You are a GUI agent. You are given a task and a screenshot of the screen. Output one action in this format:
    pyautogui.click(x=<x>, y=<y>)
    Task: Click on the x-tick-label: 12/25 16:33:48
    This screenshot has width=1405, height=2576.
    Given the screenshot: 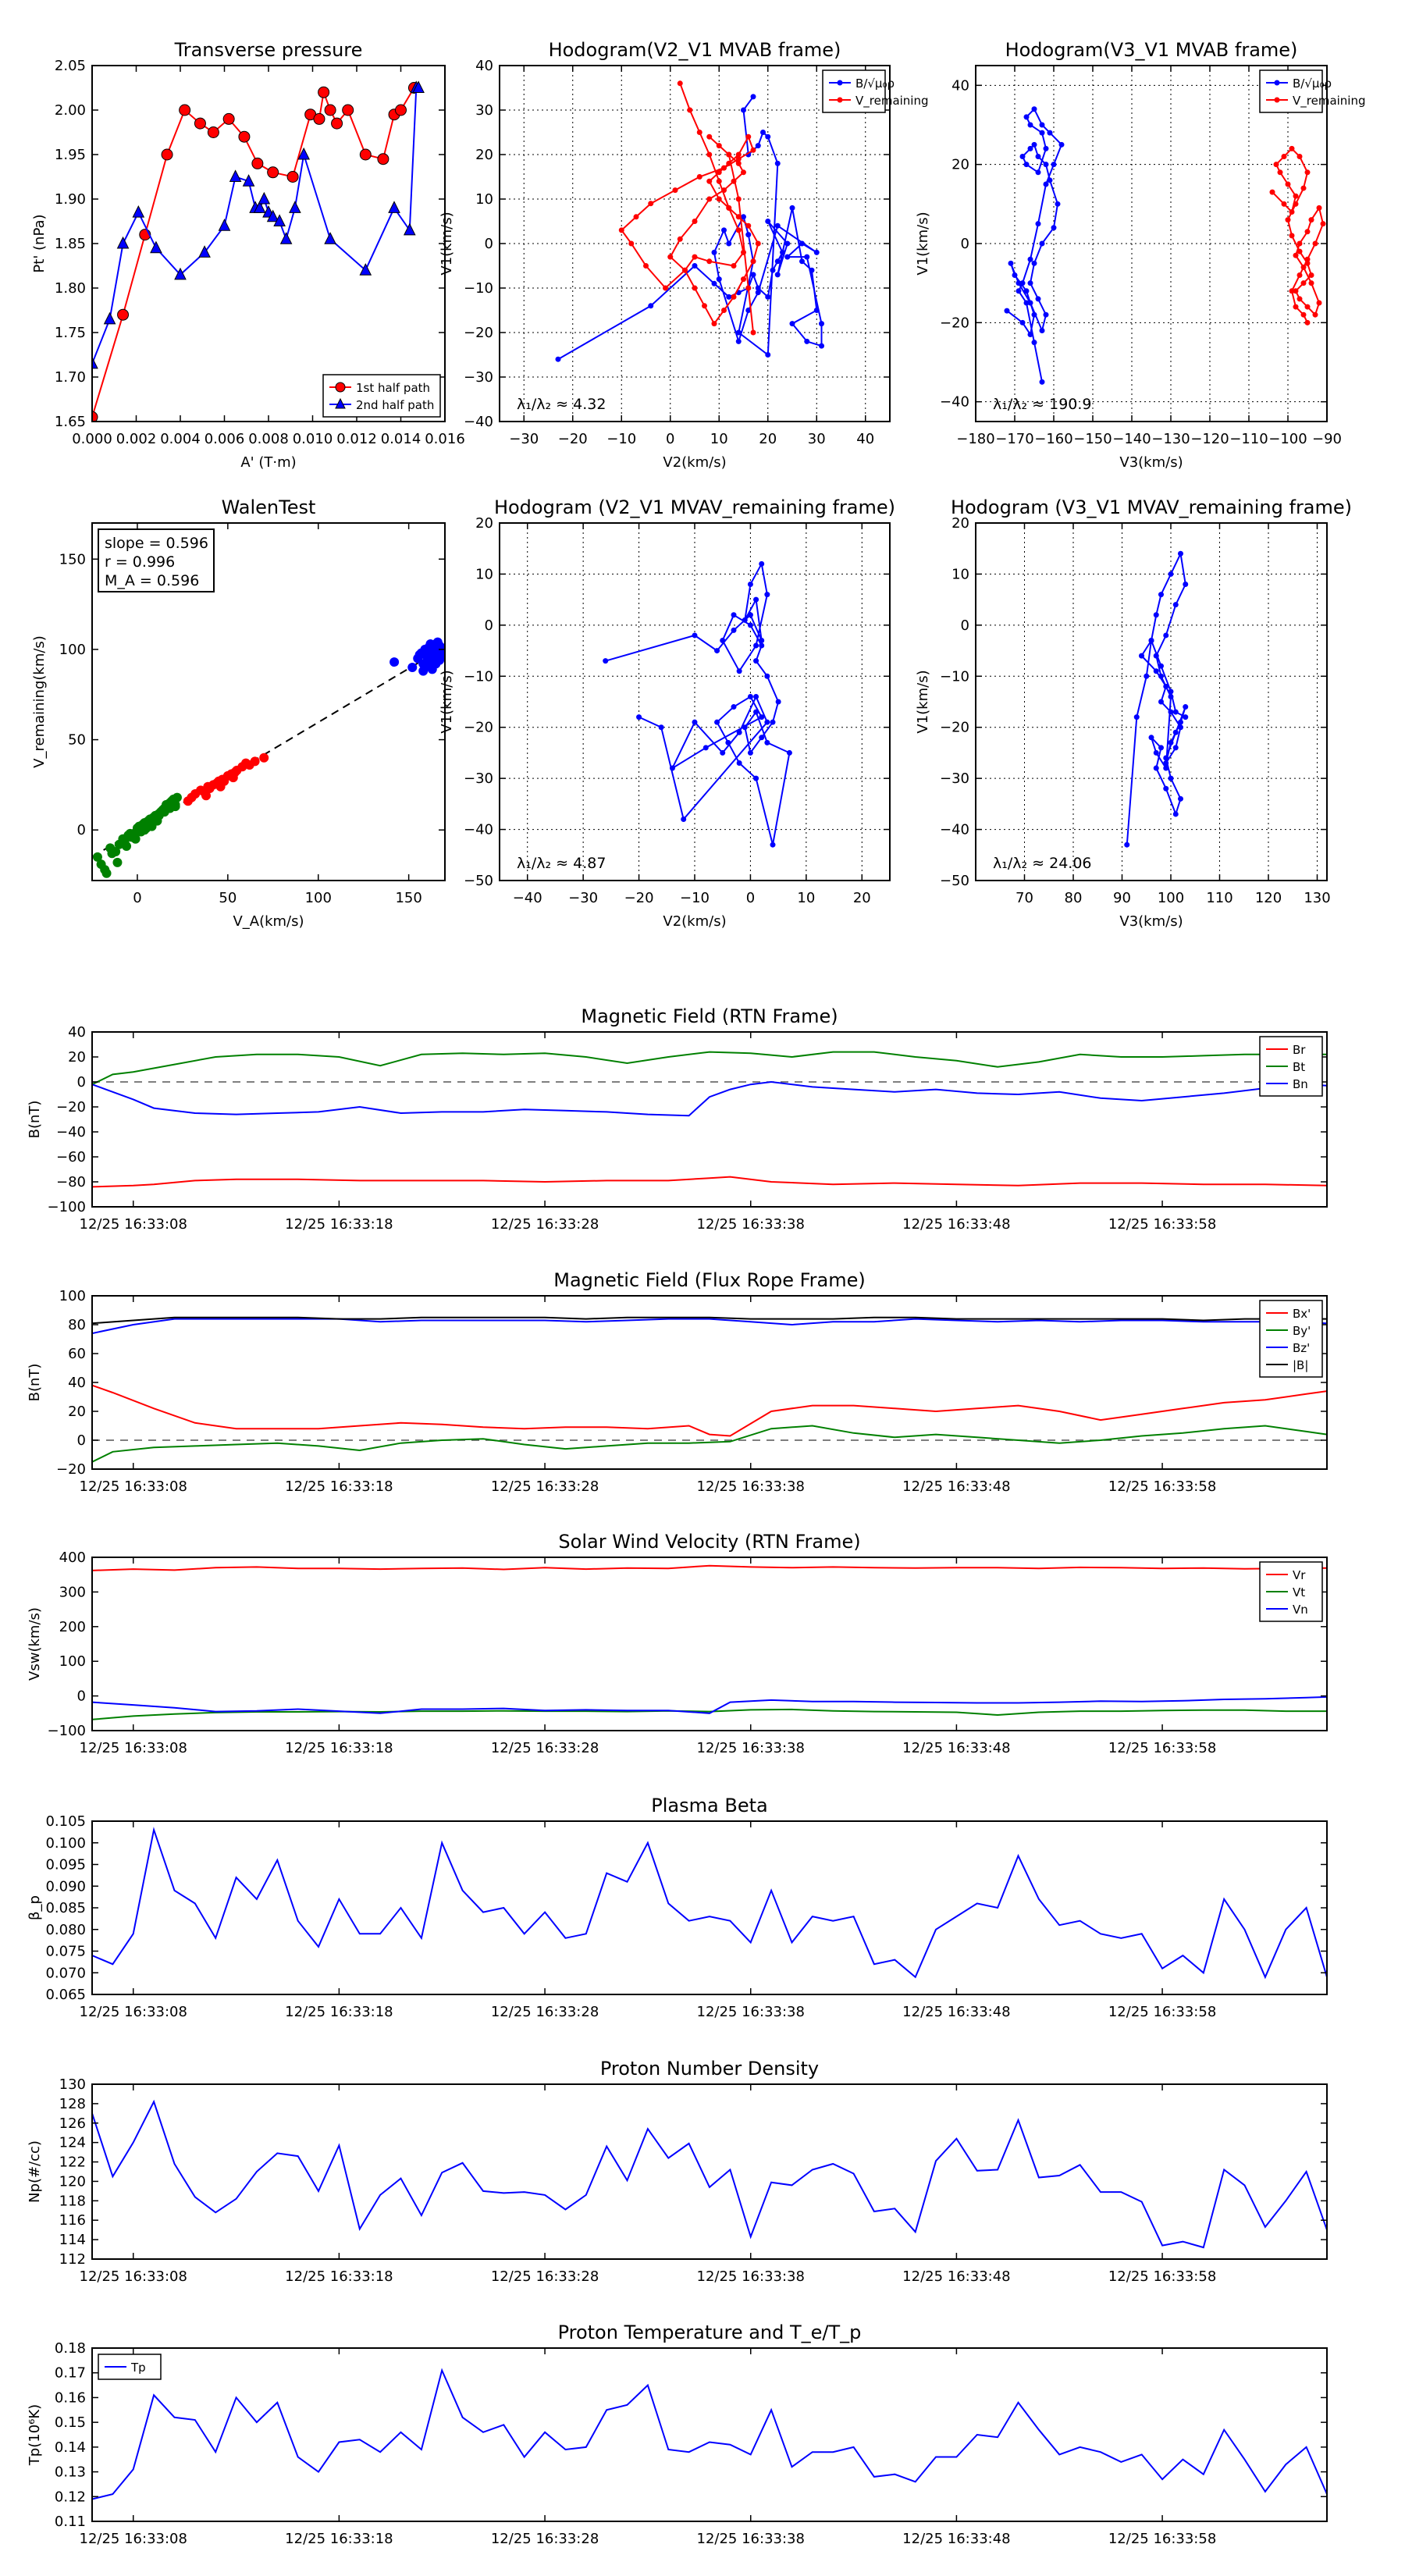 What is the action you would take?
    pyautogui.click(x=956, y=1224)
    